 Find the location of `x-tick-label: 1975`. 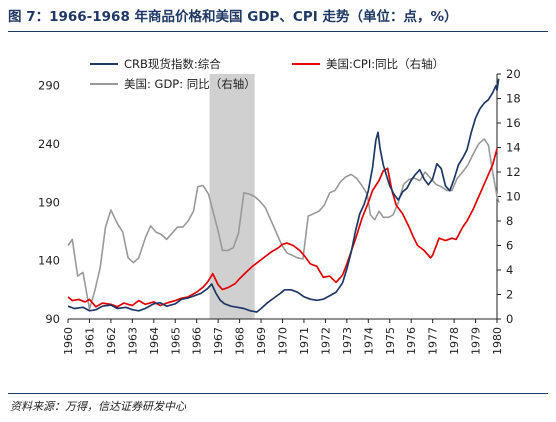

x-tick-label: 1975 is located at coordinates (390, 341).